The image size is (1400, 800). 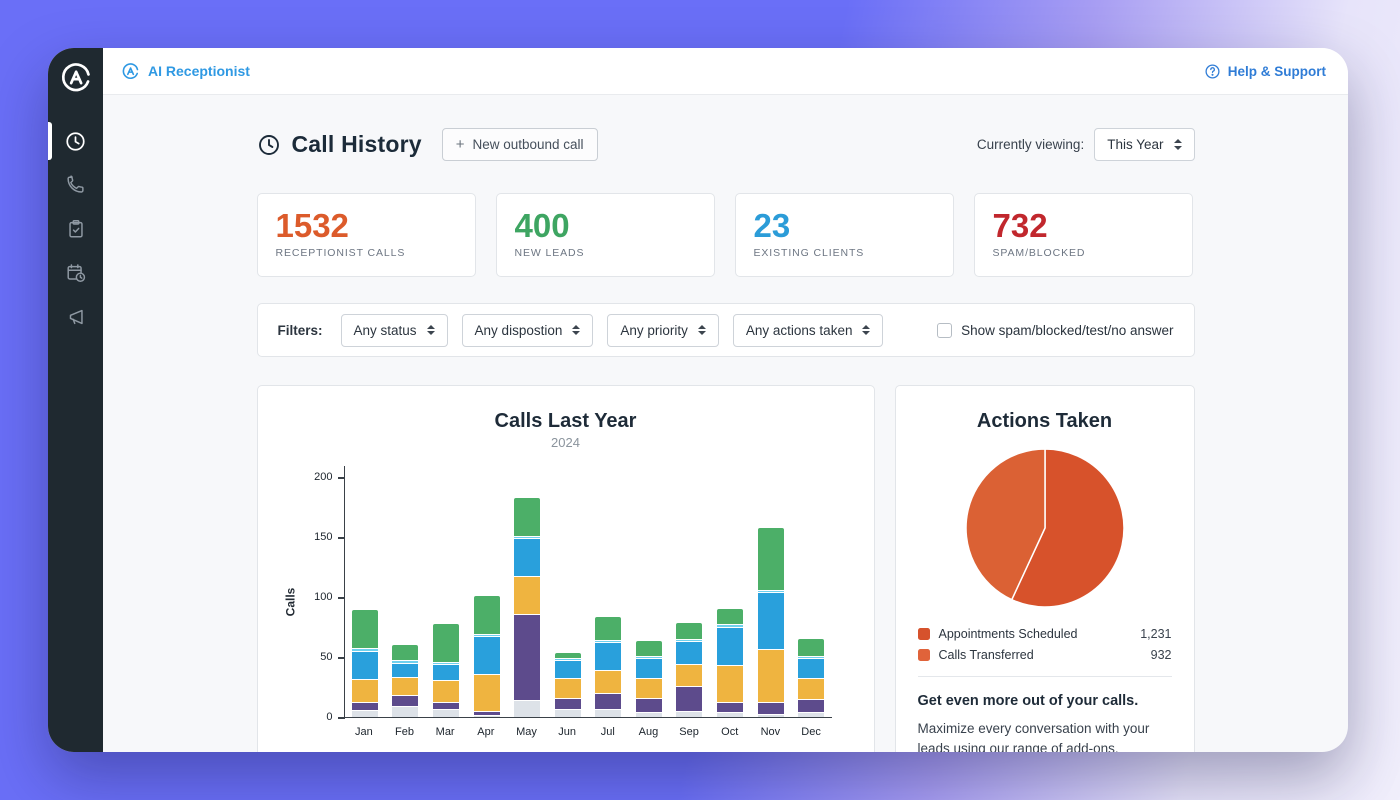 I want to click on stat-label: EXISTING CLIENTS, so click(x=809, y=252).